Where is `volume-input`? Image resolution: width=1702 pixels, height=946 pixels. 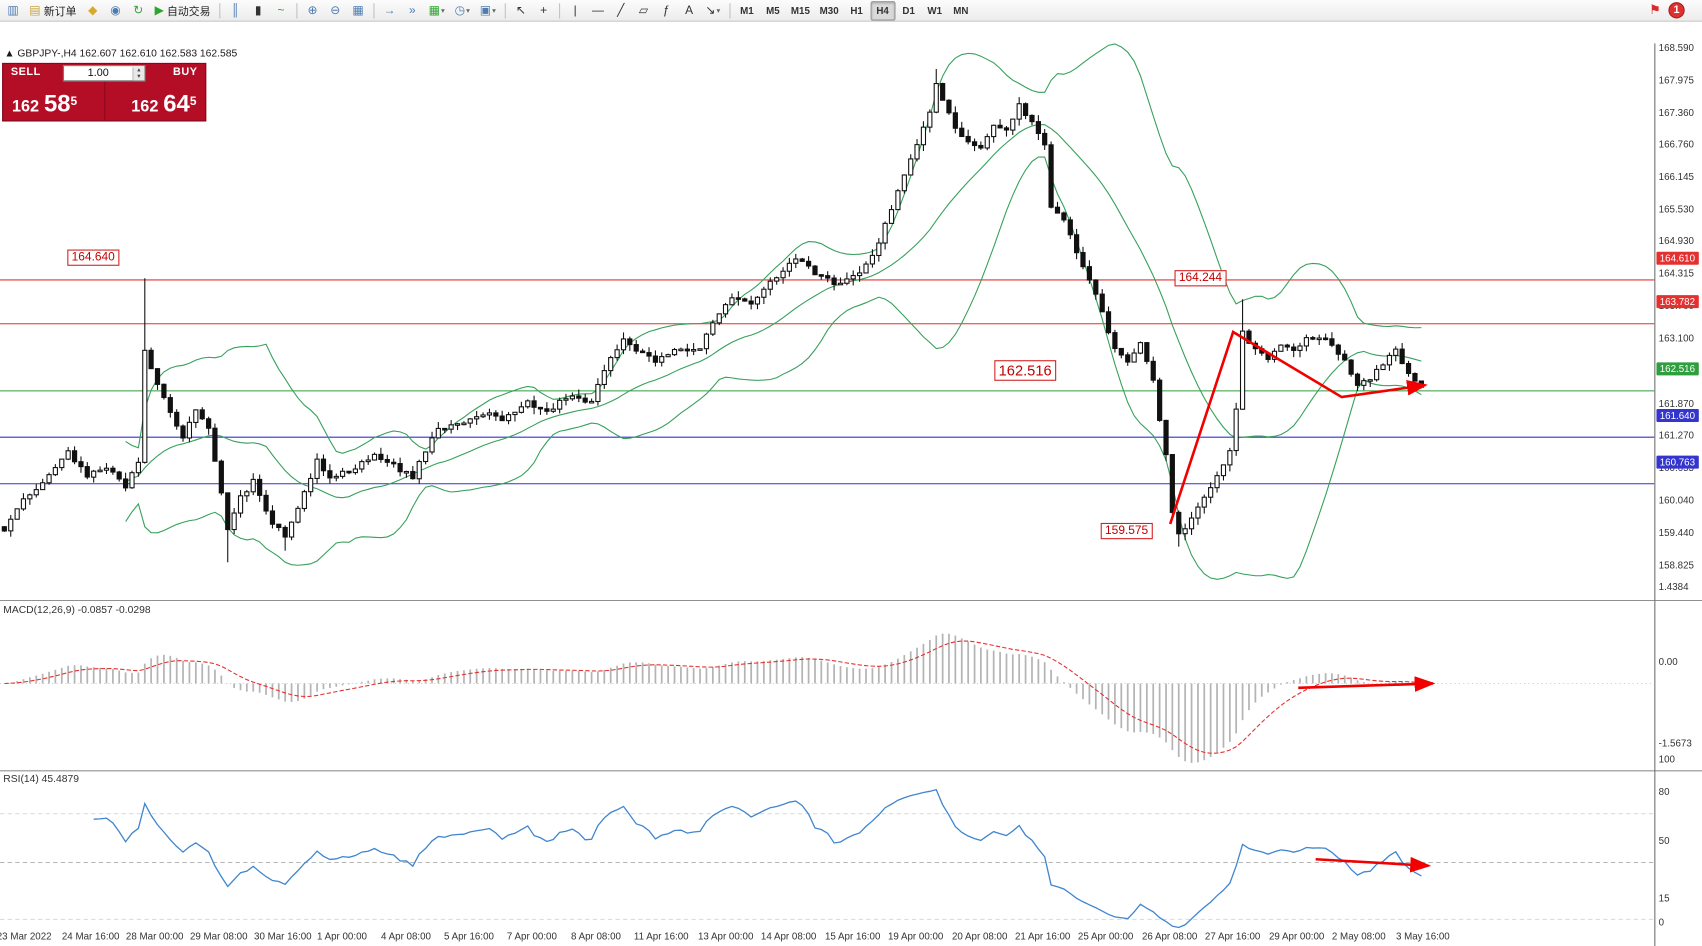 volume-input is located at coordinates (98, 73).